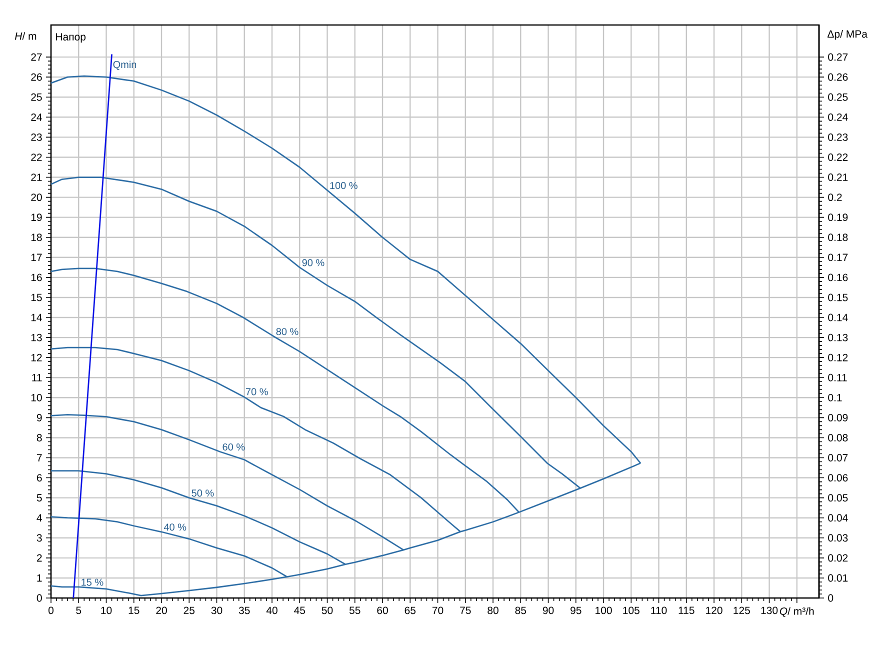  I want to click on y-tick-label: 11, so click(37, 378).